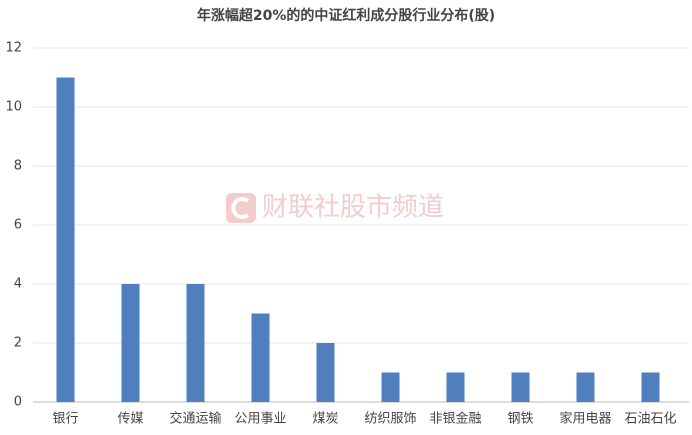 The width and height of the screenshot is (692, 435). What do you see at coordinates (353, 208) in the screenshot?
I see `watermark: 财联社股市频道` at bounding box center [353, 208].